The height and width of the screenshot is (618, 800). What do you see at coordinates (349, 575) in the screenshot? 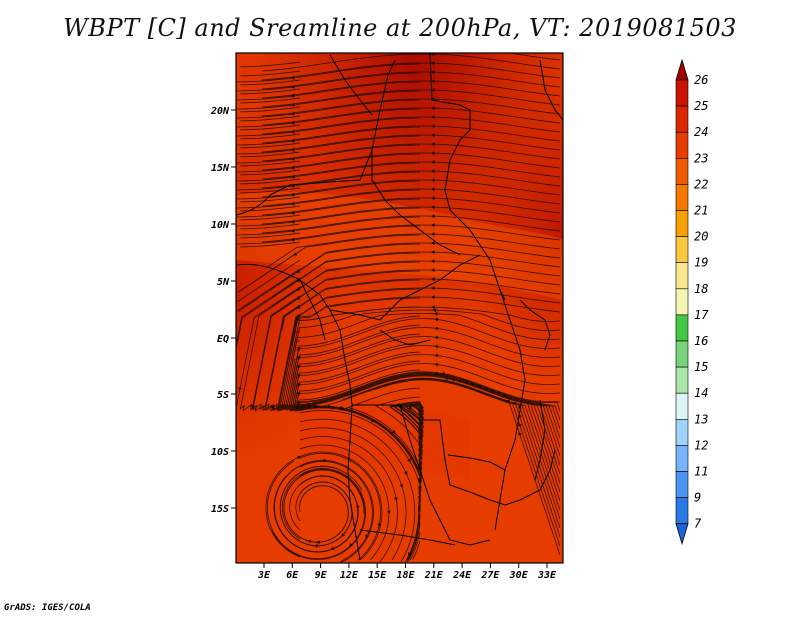
I see `lon-label: 12E` at bounding box center [349, 575].